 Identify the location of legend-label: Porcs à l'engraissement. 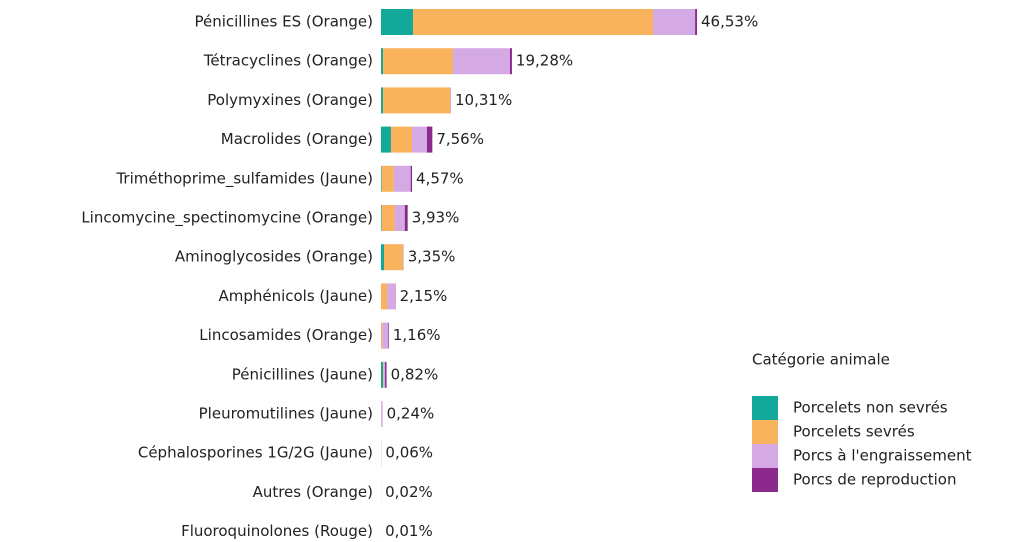
(882, 456).